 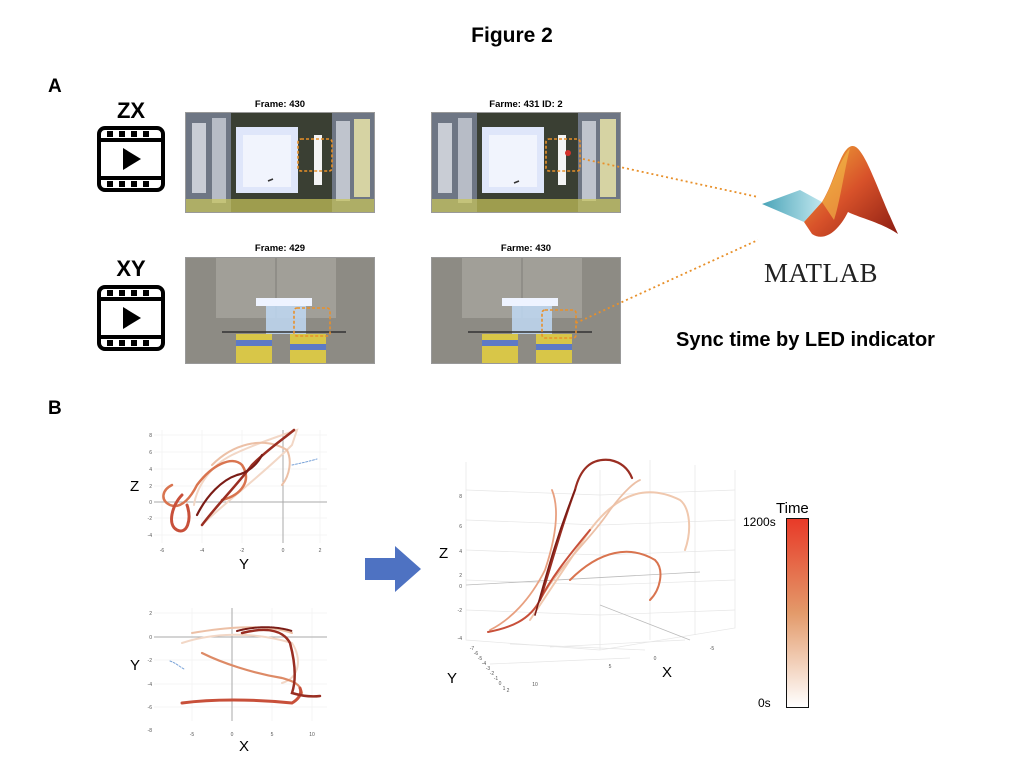 I want to click on tick-label: 1, so click(x=504, y=689).